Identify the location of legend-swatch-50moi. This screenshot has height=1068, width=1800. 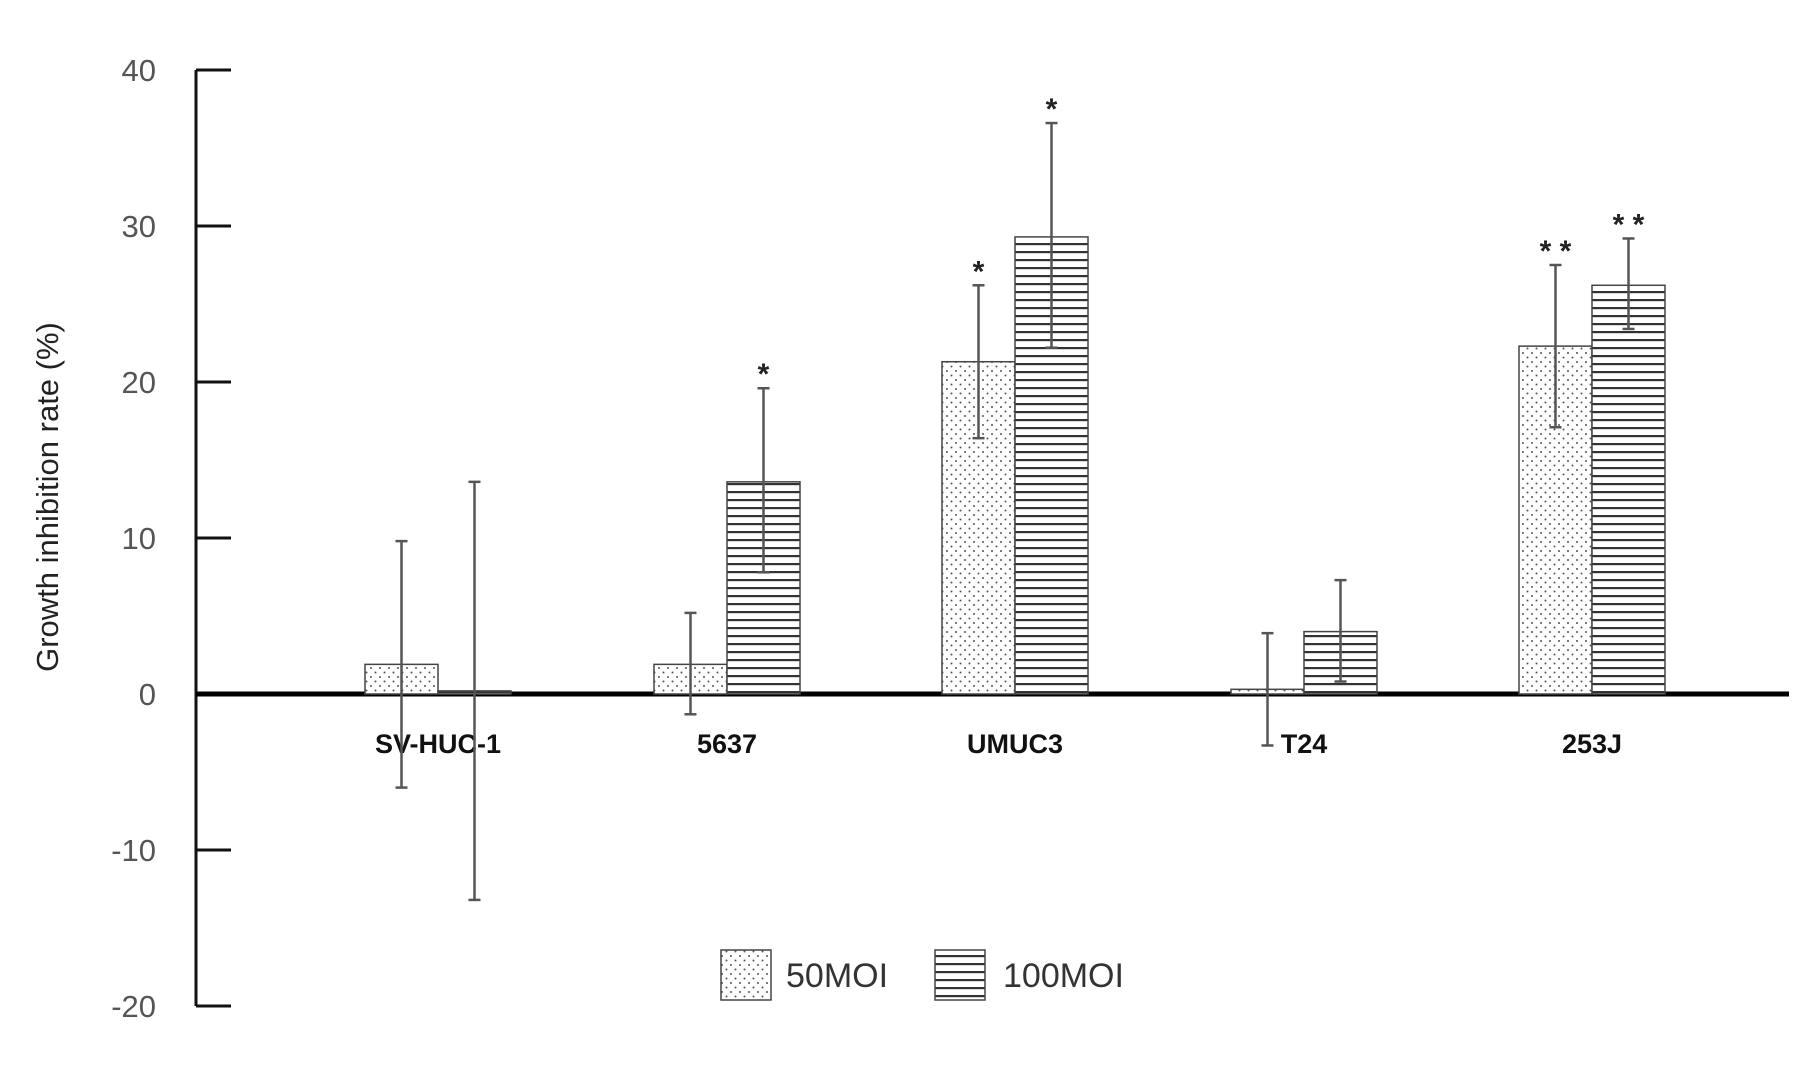
(746, 975).